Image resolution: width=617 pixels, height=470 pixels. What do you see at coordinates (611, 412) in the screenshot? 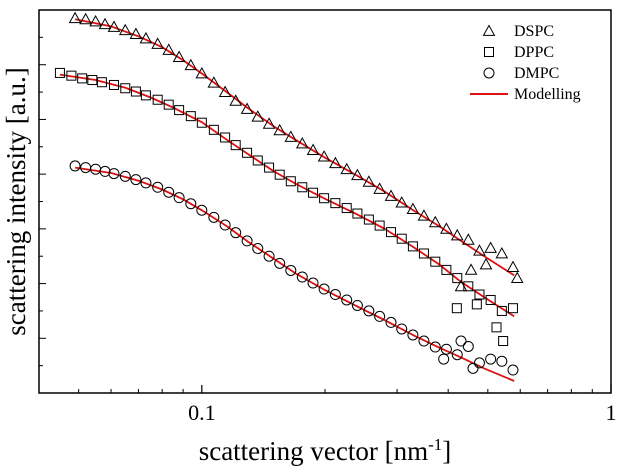
I see `x-tick-label: 1` at bounding box center [611, 412].